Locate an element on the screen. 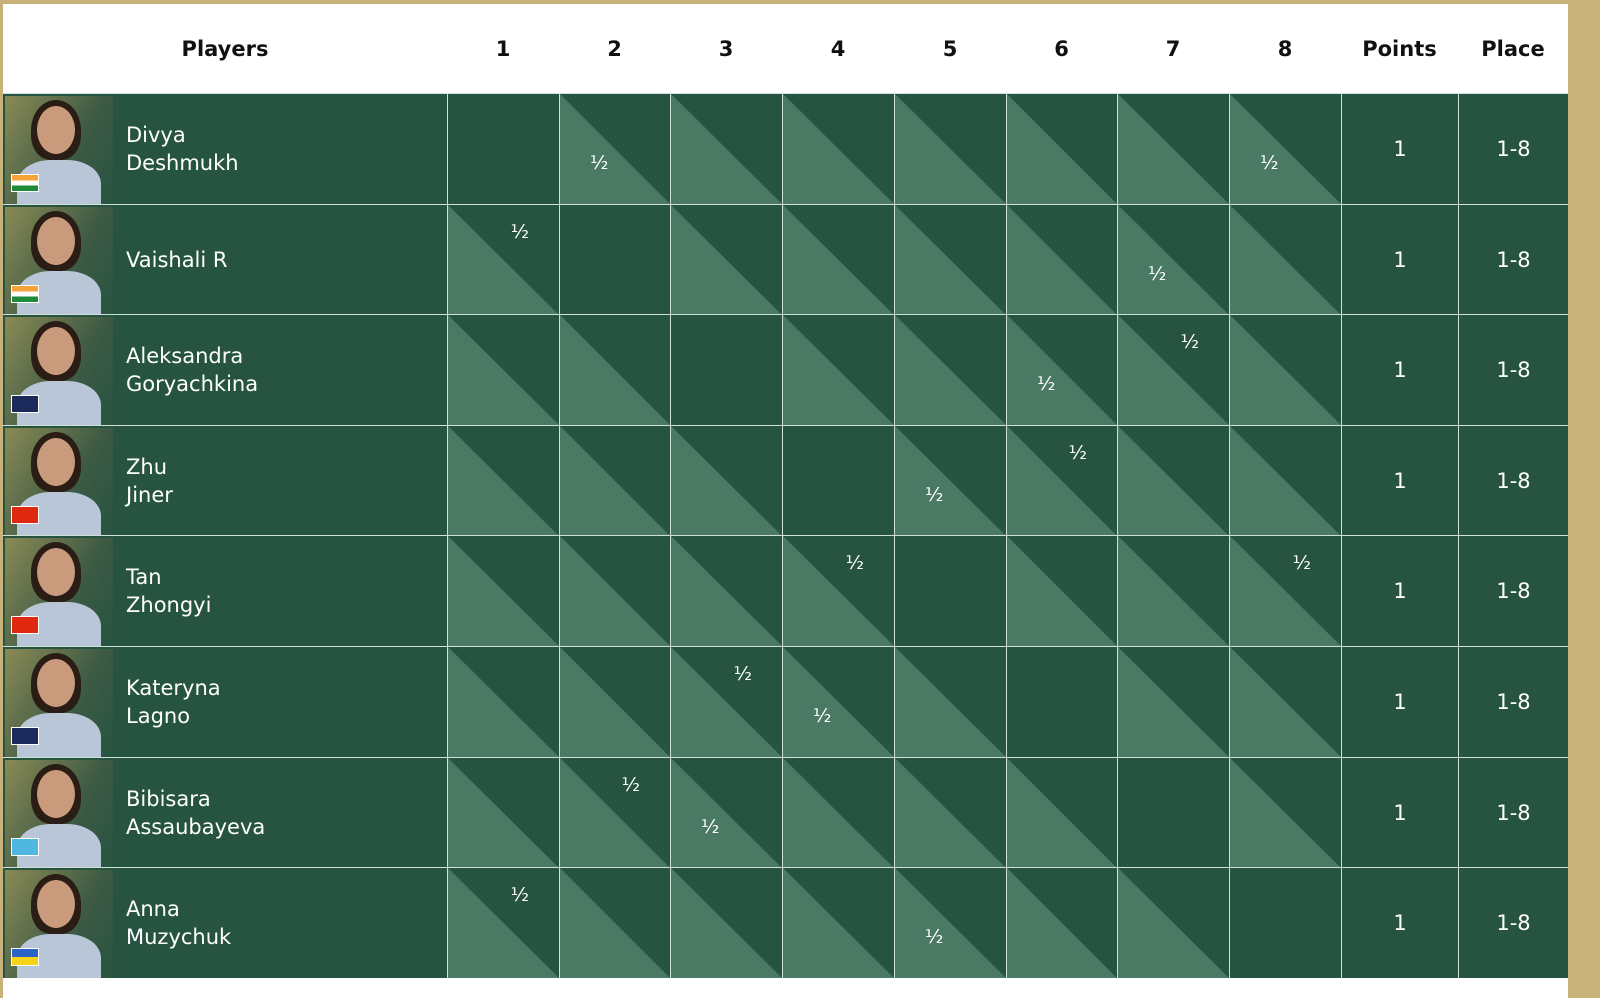 This screenshot has height=998, width=1600. player-cell: Anna Muzychuk is located at coordinates (225, 923).